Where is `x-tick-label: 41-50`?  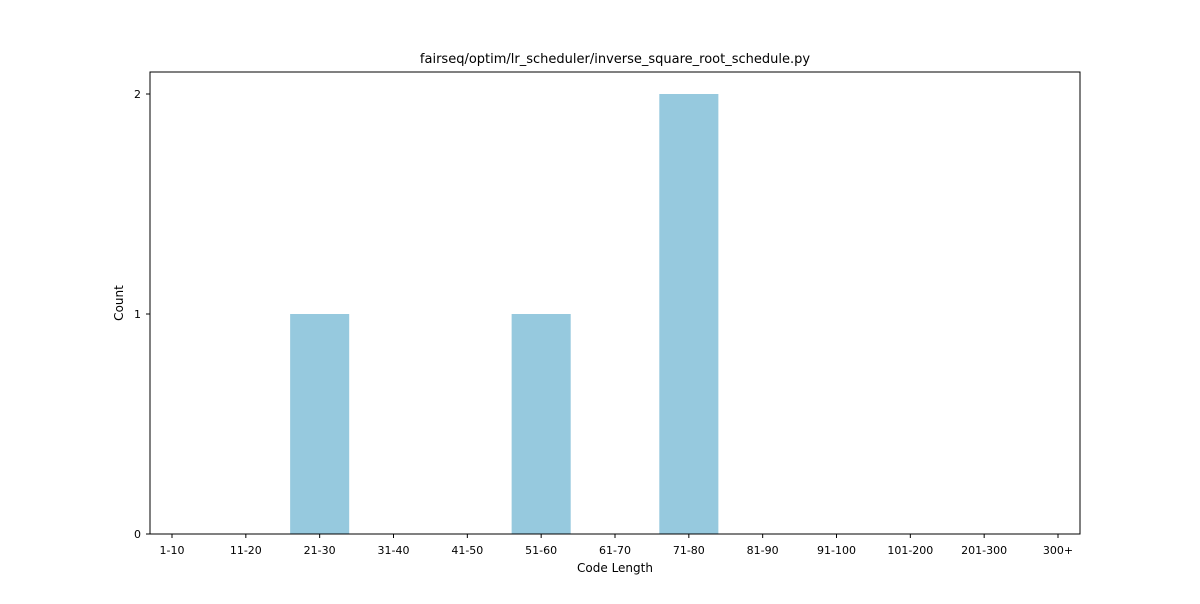
x-tick-label: 41-50 is located at coordinates (467, 550).